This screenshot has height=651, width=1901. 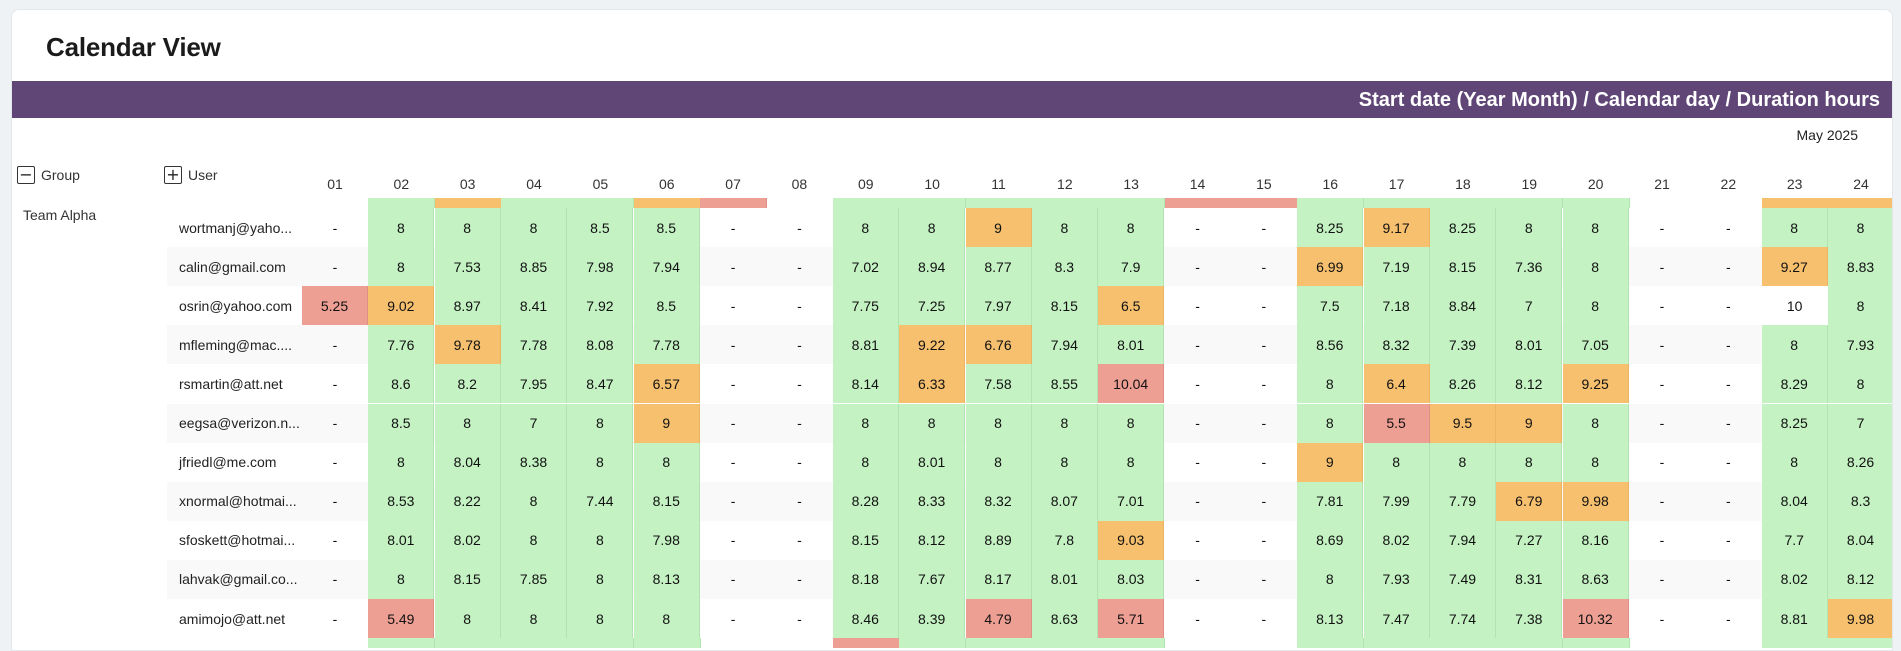 What do you see at coordinates (1529, 540) in the screenshot?
I see `hours-cell: 7.27` at bounding box center [1529, 540].